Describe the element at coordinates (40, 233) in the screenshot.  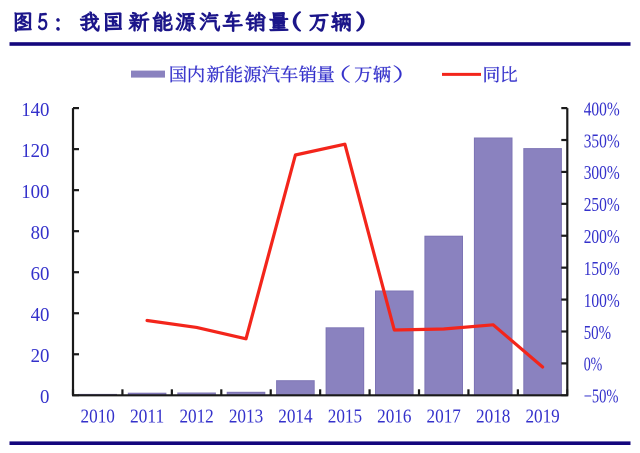
I see `svg-text: 80` at that location.